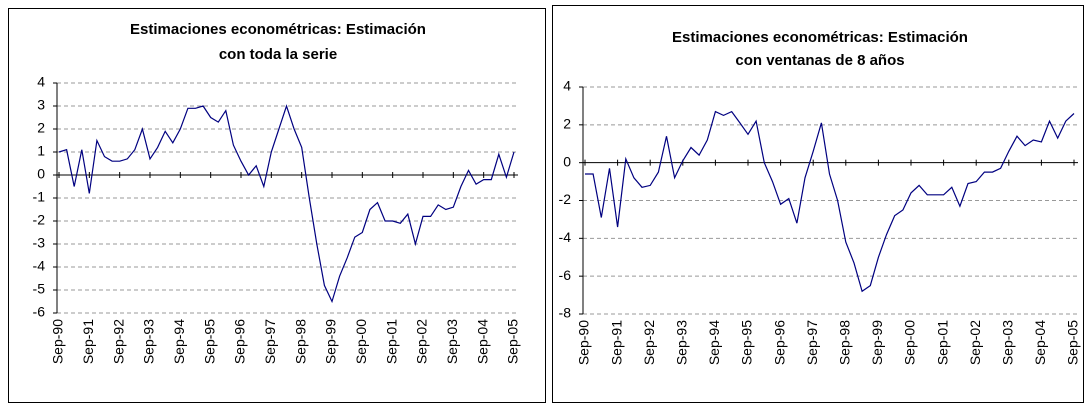 Image resolution: width=1090 pixels, height=404 pixels. Describe the element at coordinates (41, 151) in the screenshot. I see `y-tick-label: 1` at that location.